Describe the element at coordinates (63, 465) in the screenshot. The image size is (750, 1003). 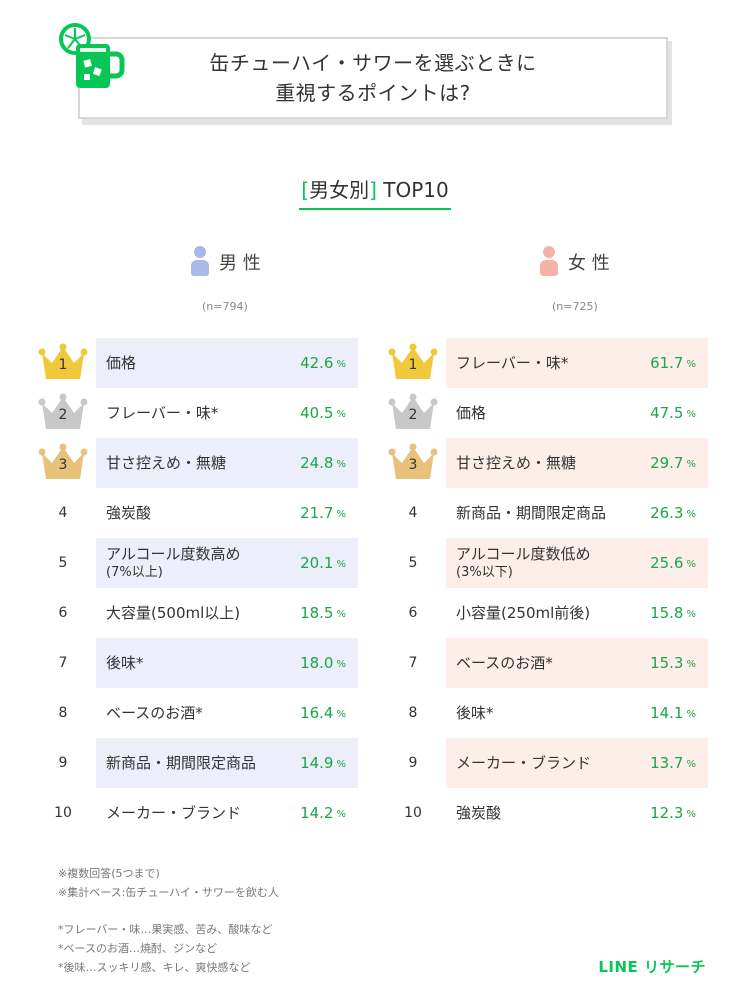
I see `rank-number: 3` at that location.